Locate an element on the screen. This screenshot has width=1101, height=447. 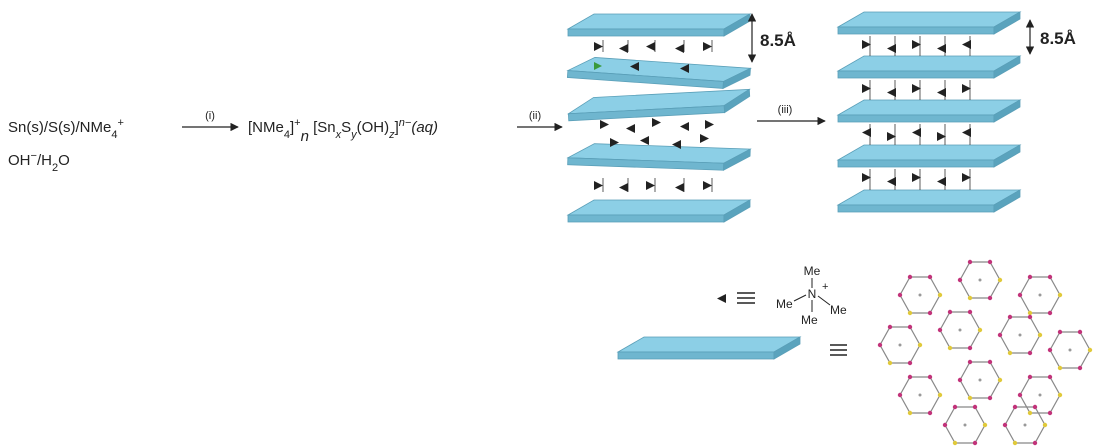
superscript: − is located at coordinates (34, 156).